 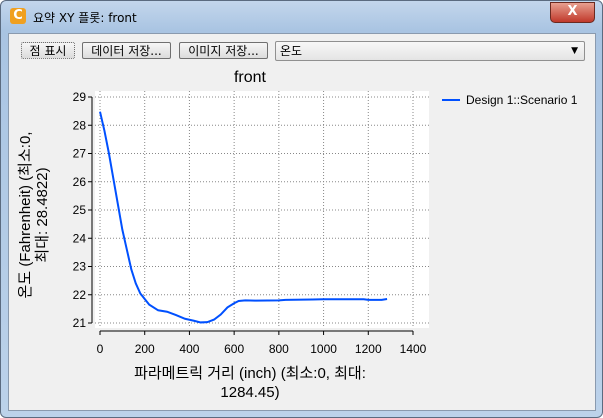 I want to click on x-axis-label: 1284.45), so click(x=249, y=392).